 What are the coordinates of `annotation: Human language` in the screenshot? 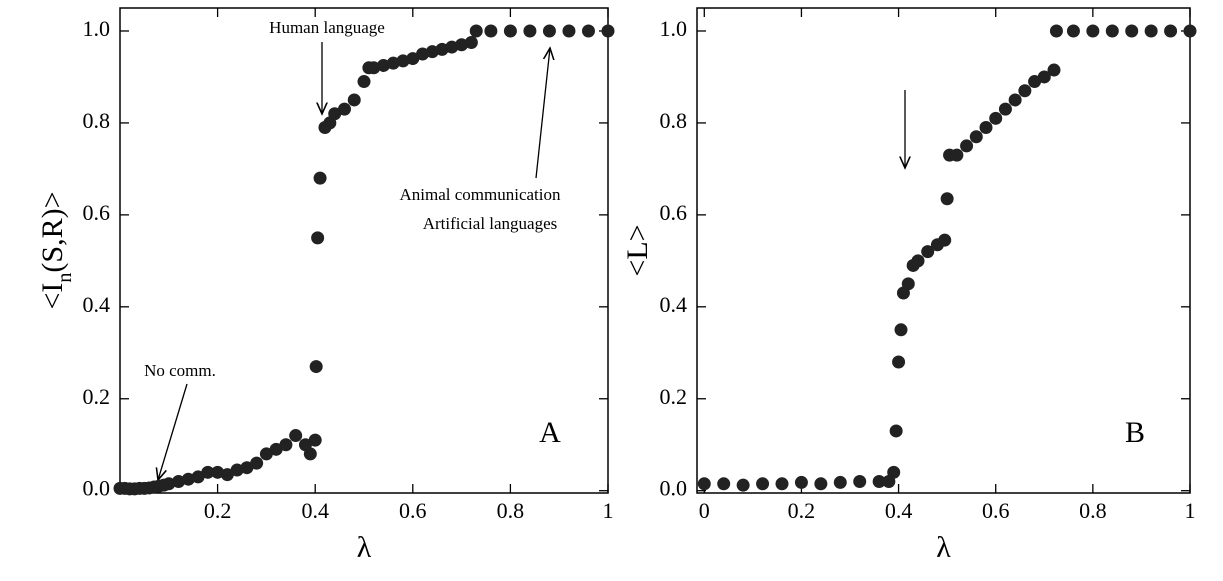 It's located at (327, 27).